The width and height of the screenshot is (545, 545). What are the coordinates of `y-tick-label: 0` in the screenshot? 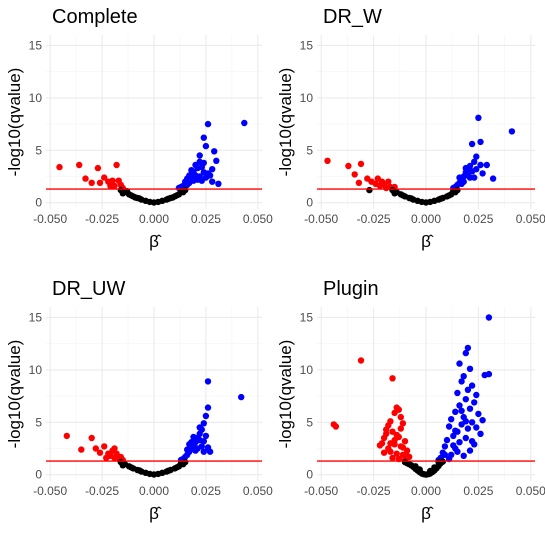 It's located at (38, 475).